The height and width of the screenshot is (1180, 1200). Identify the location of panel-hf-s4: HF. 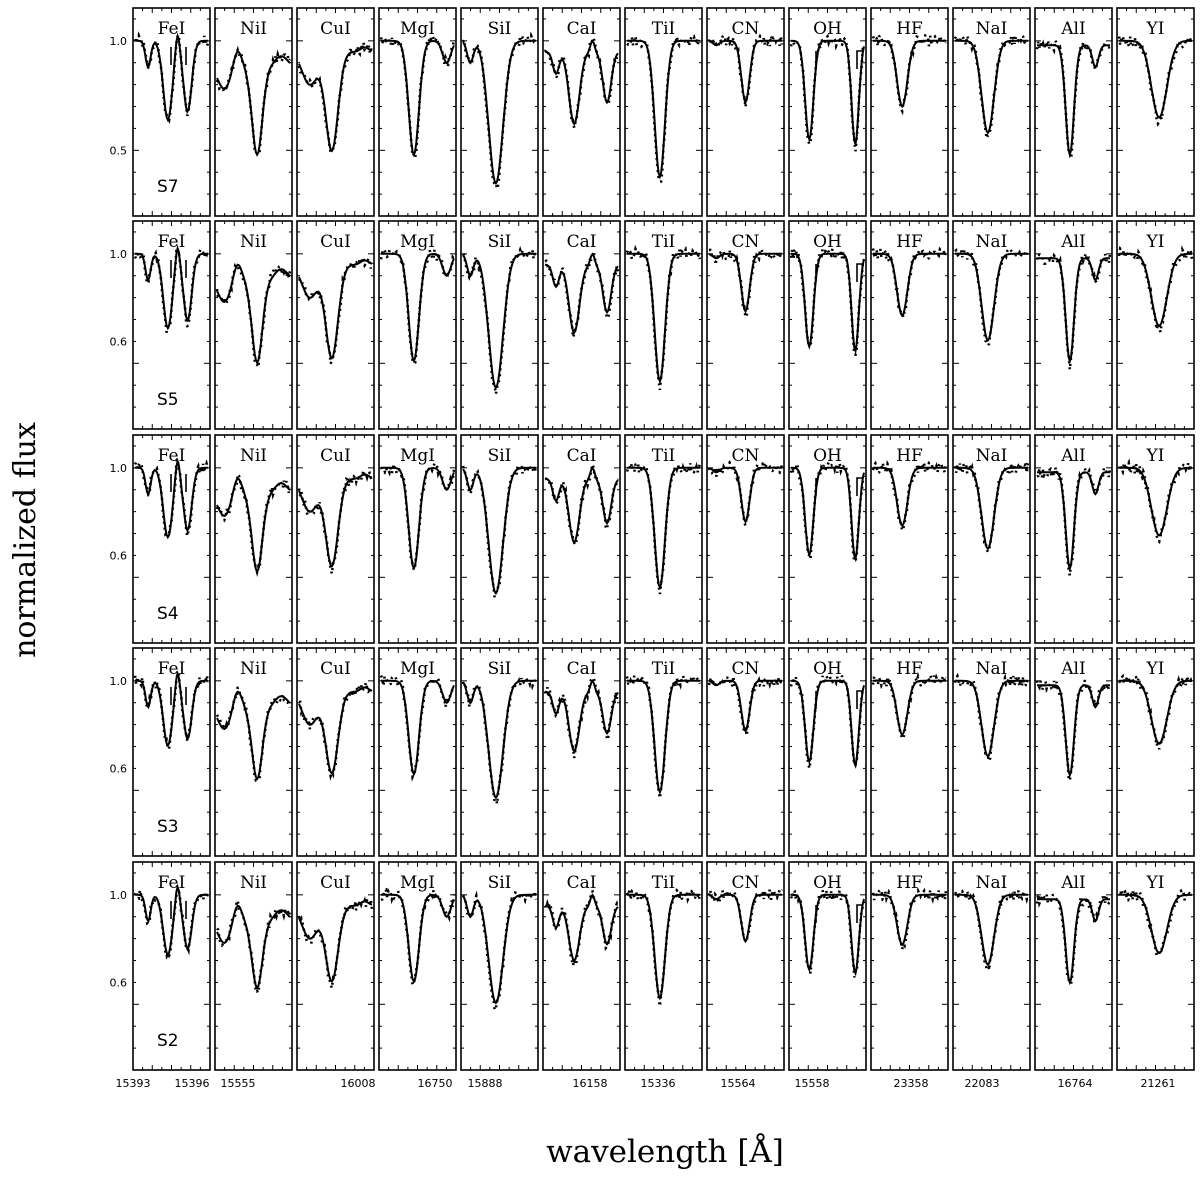
(909, 539).